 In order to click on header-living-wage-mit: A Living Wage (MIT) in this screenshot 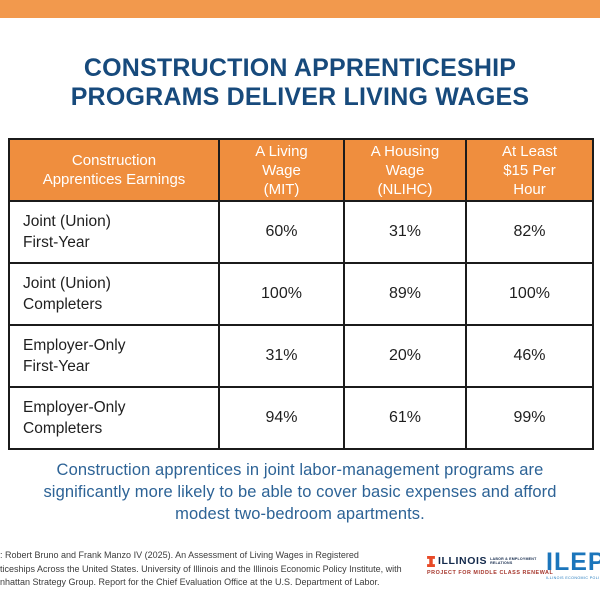, I will do `click(281, 170)`.